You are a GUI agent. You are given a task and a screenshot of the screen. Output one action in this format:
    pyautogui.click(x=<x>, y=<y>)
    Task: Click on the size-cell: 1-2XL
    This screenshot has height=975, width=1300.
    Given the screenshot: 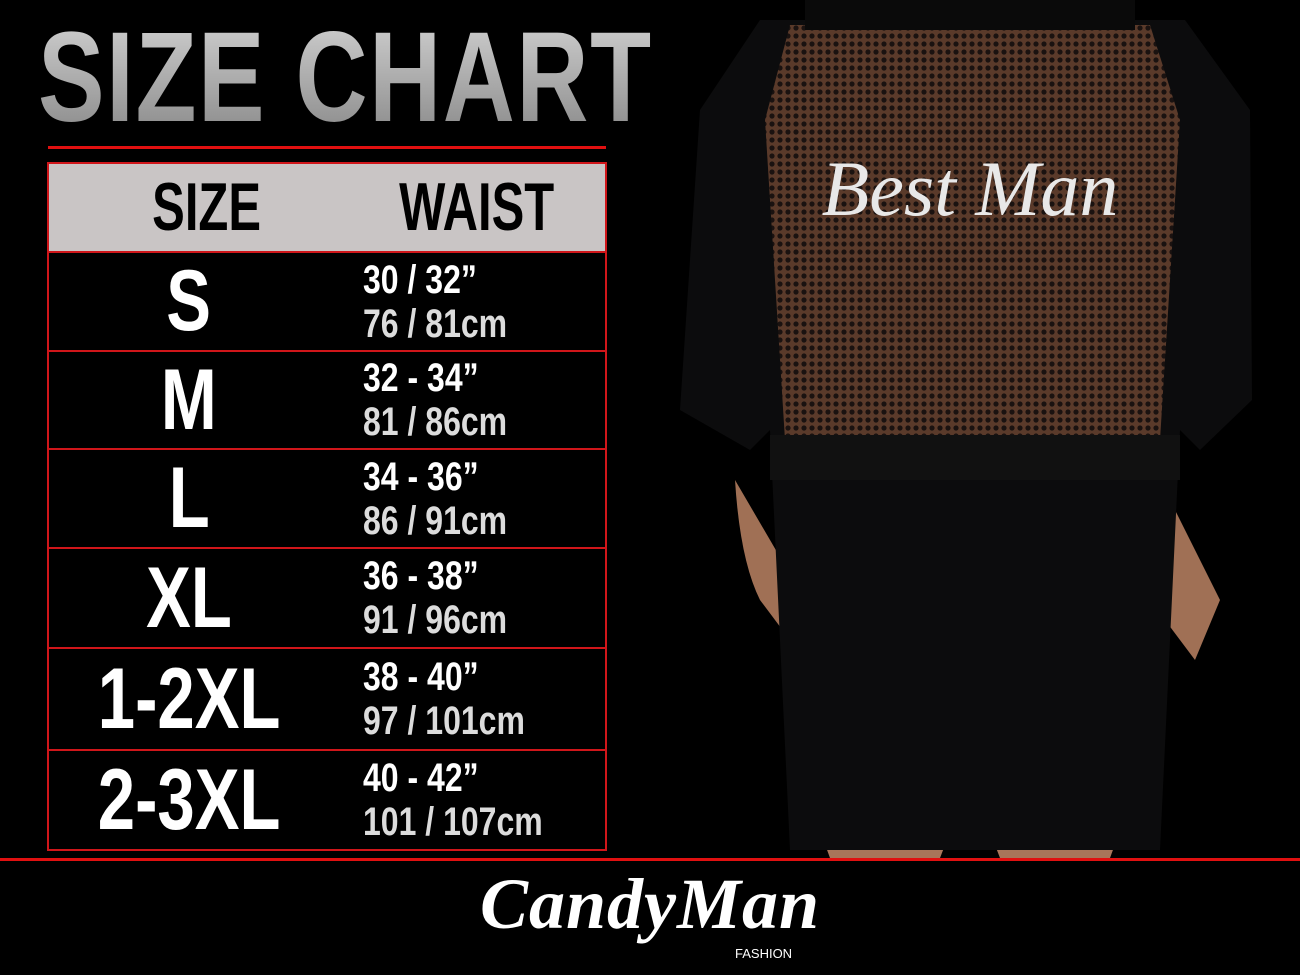 What is the action you would take?
    pyautogui.click(x=189, y=699)
    